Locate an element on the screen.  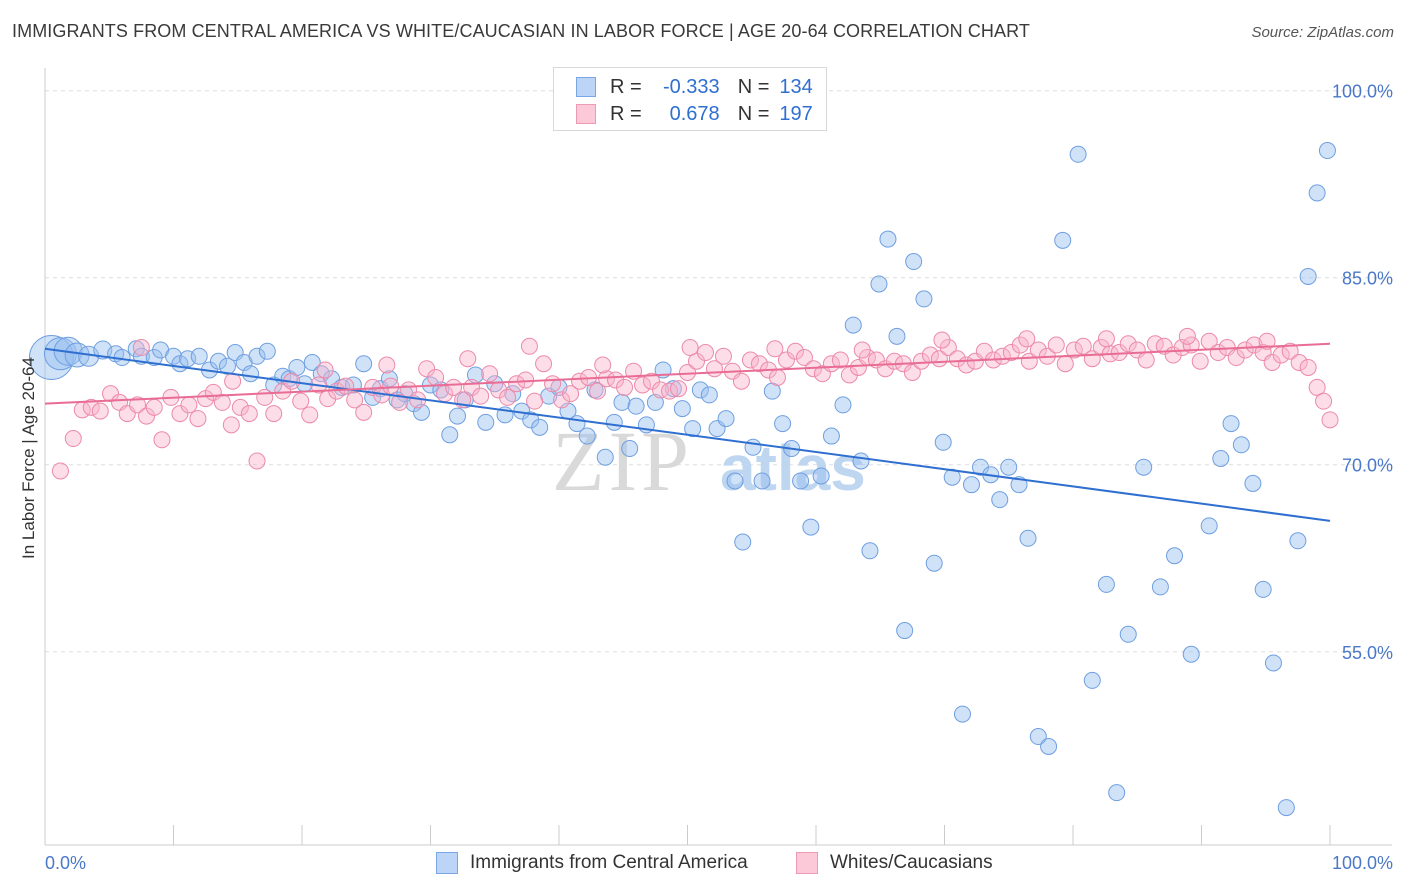
x-tick-label-max: 100.0% is located at coordinates (1362, 863).